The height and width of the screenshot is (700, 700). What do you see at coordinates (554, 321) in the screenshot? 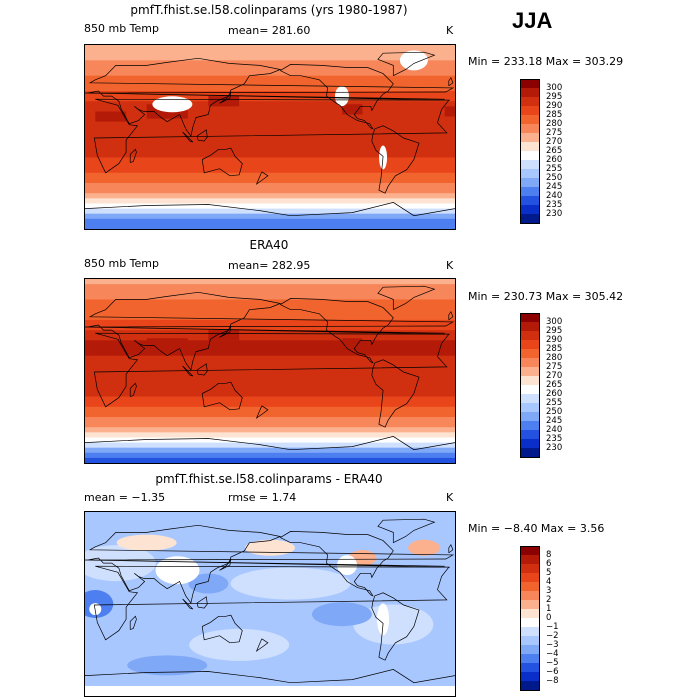
I see `colorbar-tick-label: 300` at bounding box center [554, 321].